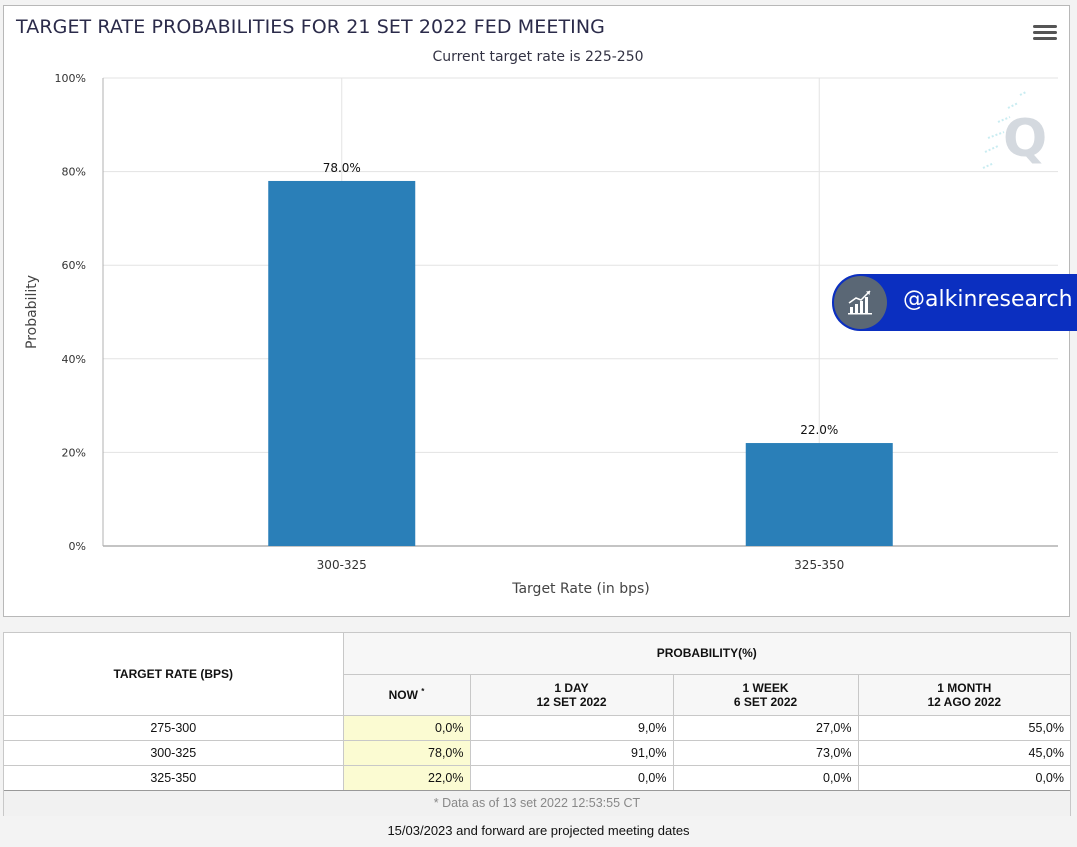 This screenshot has height=847, width=1077. Describe the element at coordinates (765, 777) in the screenshot. I see `row-1-week: 0,0%` at that location.